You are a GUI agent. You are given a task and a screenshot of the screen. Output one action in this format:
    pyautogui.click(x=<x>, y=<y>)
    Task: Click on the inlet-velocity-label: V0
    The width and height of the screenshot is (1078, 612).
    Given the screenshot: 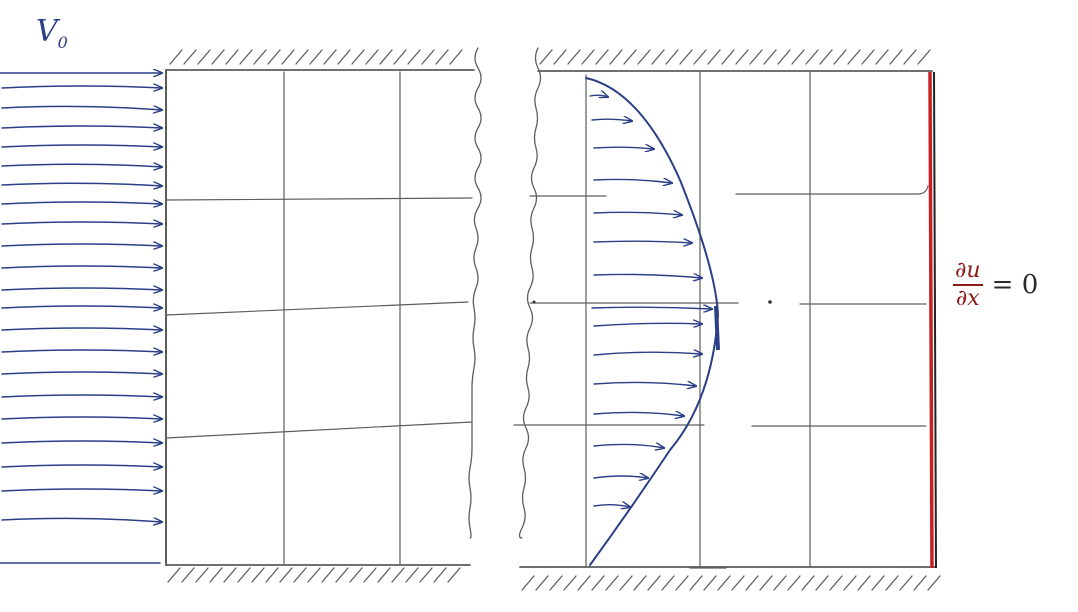 What is the action you would take?
    pyautogui.click(x=52, y=33)
    